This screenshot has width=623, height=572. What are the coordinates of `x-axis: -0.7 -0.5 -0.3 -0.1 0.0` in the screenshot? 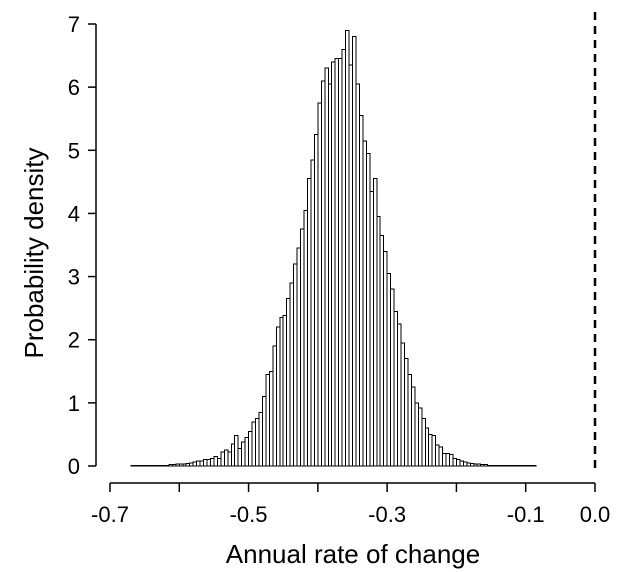 It's located at (350, 504).